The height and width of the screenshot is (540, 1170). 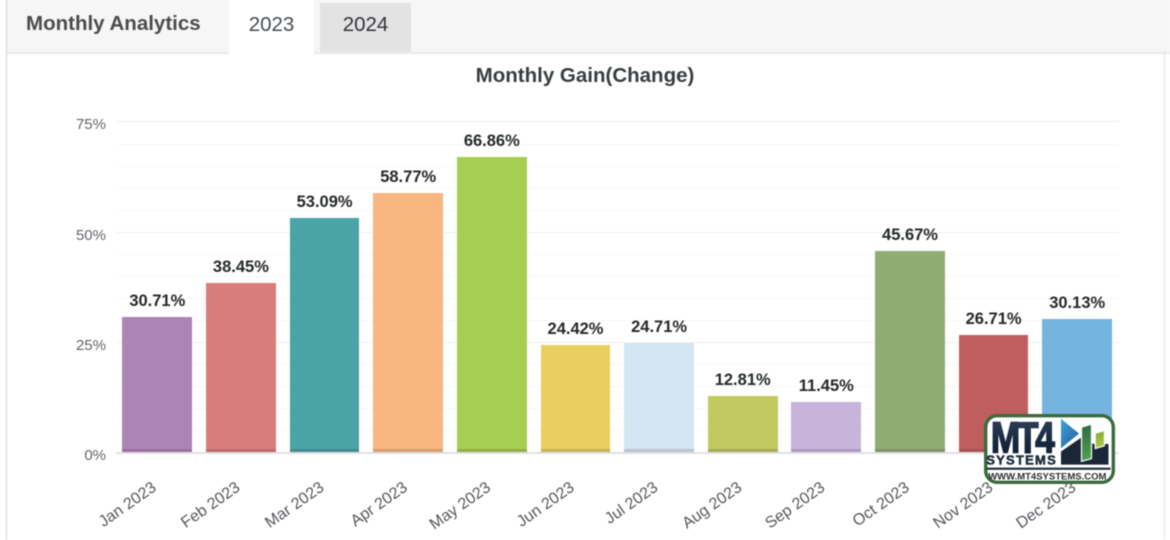 What do you see at coordinates (1047, 476) in the screenshot?
I see `svg-text: WWW.MT4SYSTEMS.COM` at bounding box center [1047, 476].